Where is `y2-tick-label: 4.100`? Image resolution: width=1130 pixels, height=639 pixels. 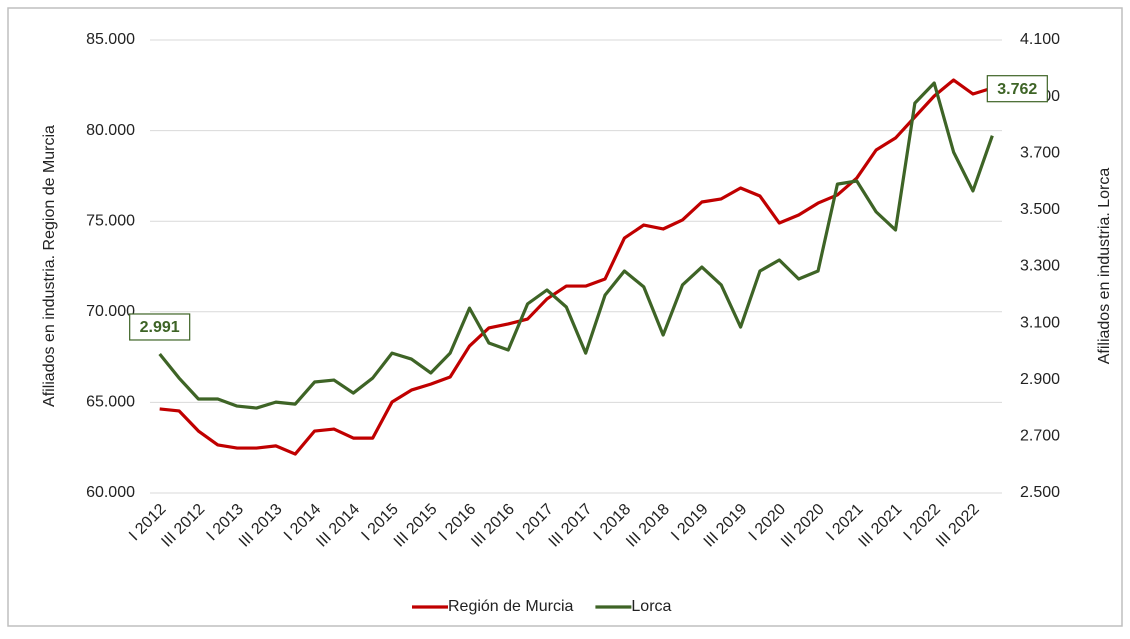 y2-tick-label: 4.100 is located at coordinates (1040, 39).